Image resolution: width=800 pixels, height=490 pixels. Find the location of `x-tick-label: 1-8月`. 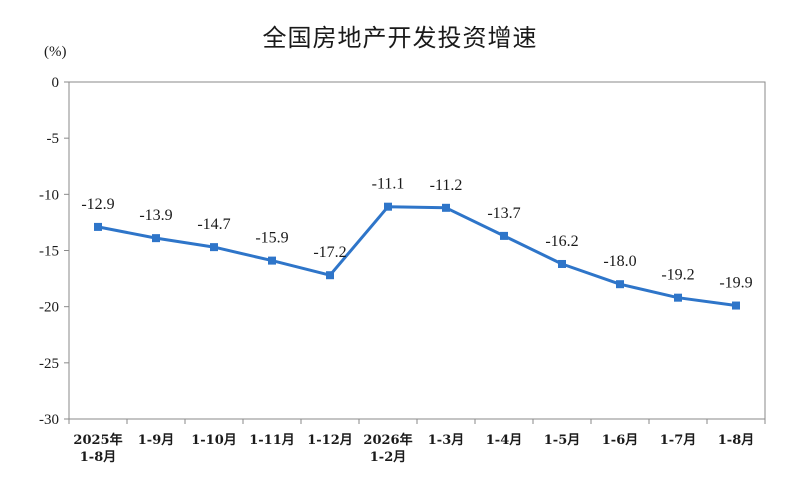

x-tick-label: 1-8月 is located at coordinates (736, 440).